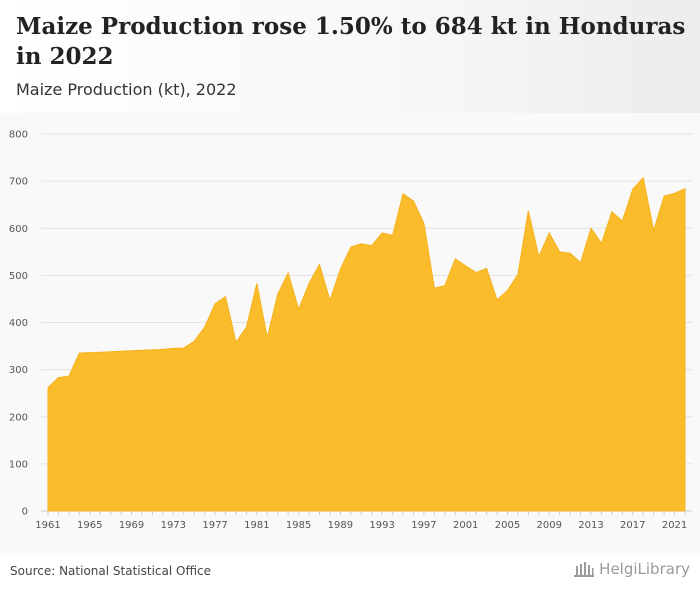 This screenshot has width=700, height=596. What do you see at coordinates (298, 525) in the screenshot?
I see `x-tick-label: 1985` at bounding box center [298, 525].